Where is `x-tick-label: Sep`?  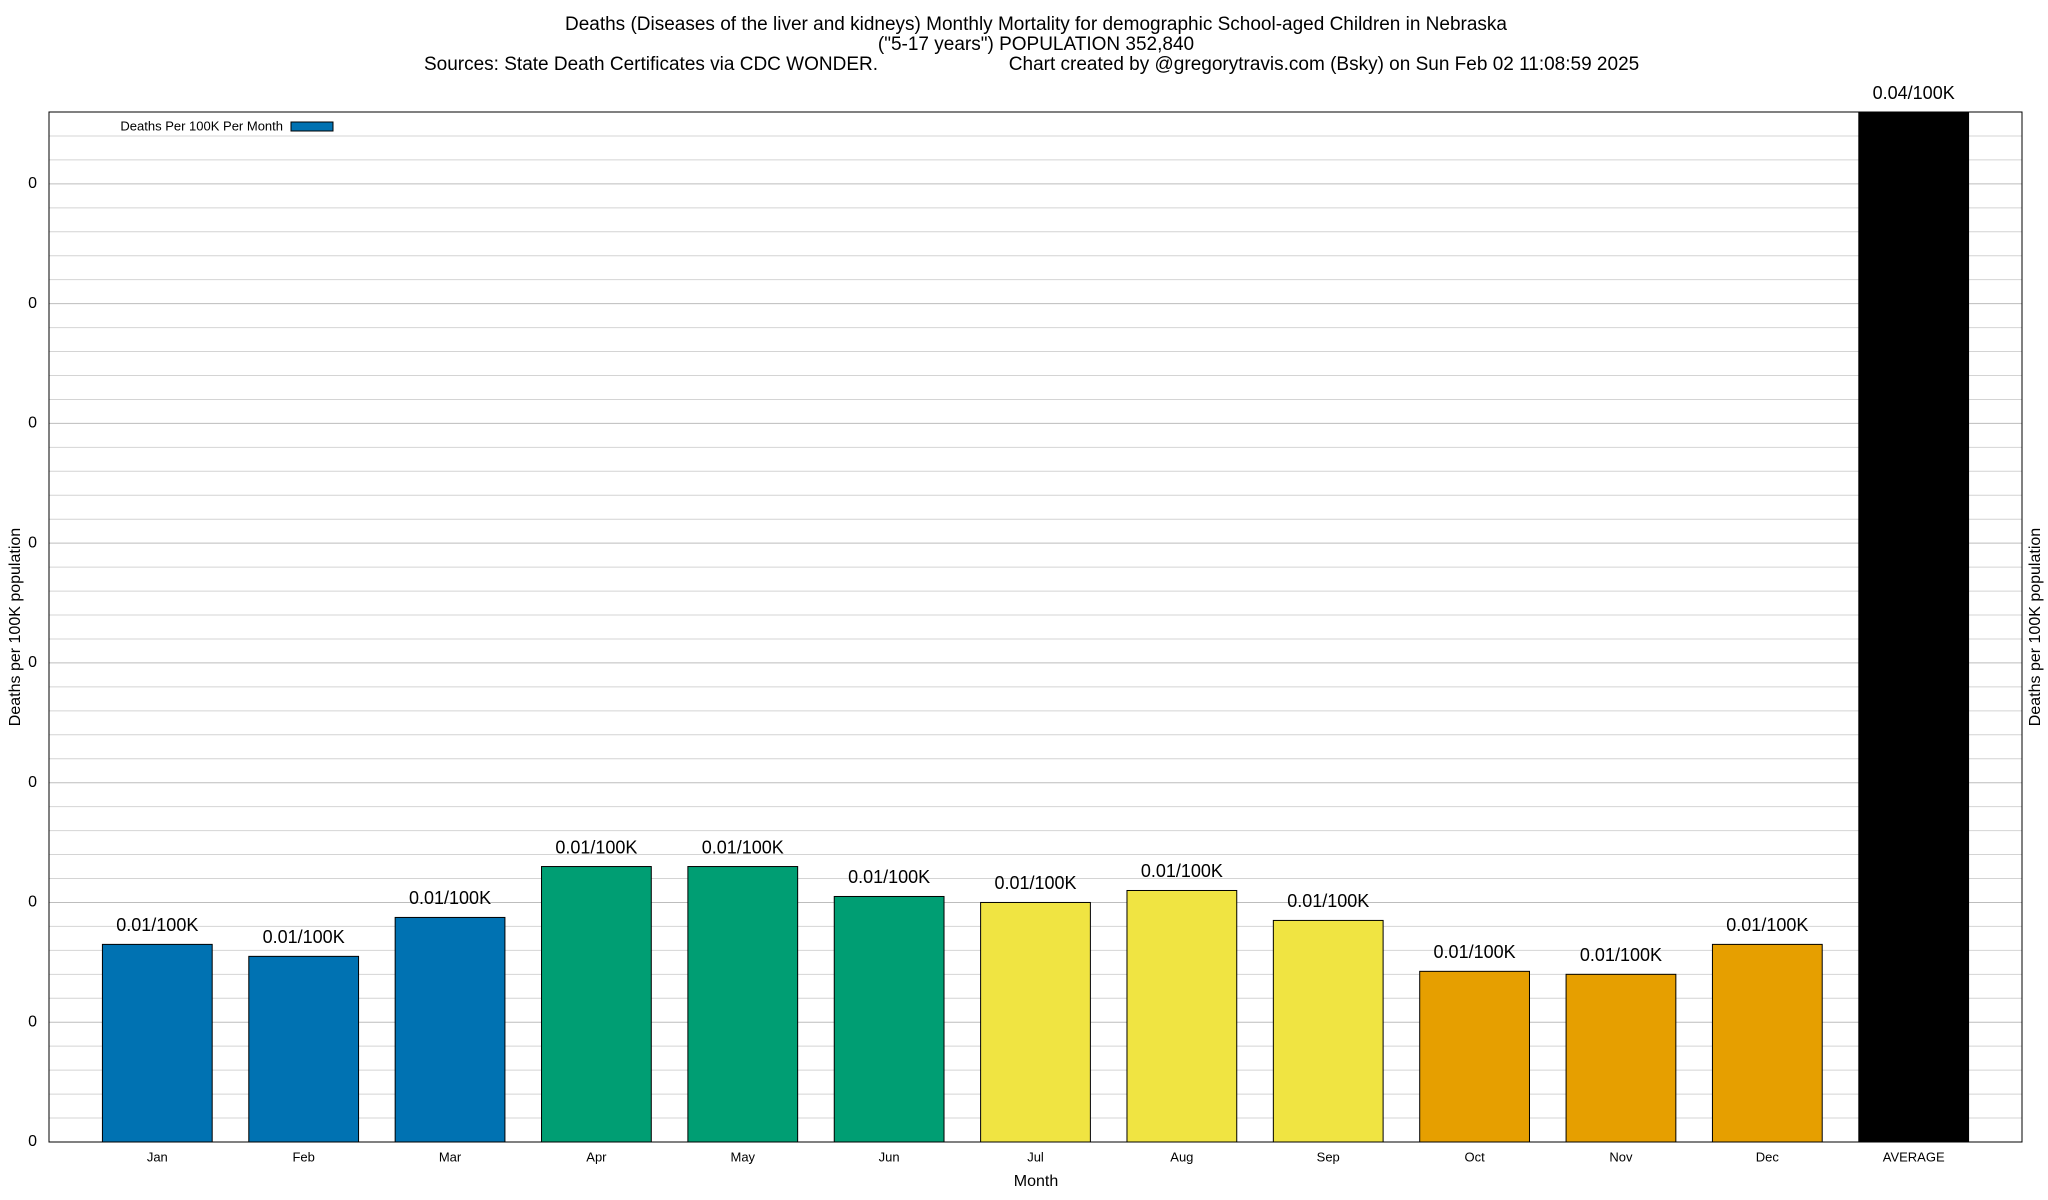 x-tick-label: Sep is located at coordinates (1328, 1156).